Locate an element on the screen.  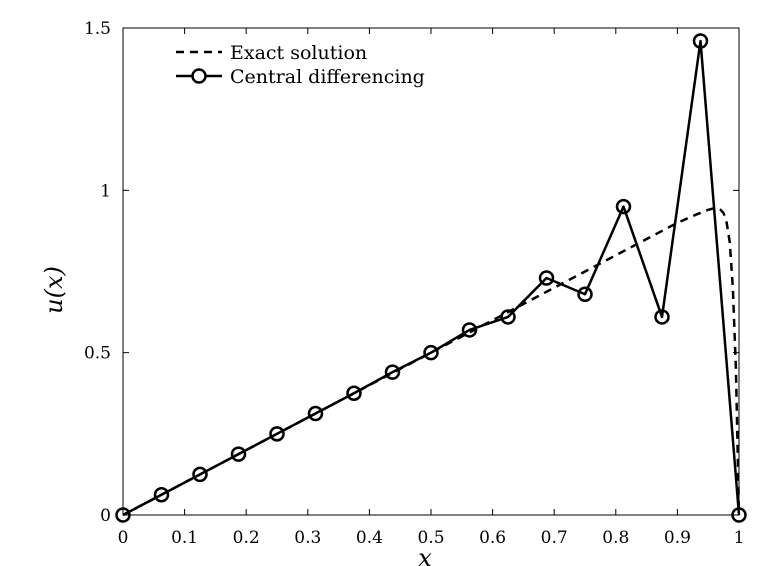
x-tick-label: 0.1 is located at coordinates (184, 538).